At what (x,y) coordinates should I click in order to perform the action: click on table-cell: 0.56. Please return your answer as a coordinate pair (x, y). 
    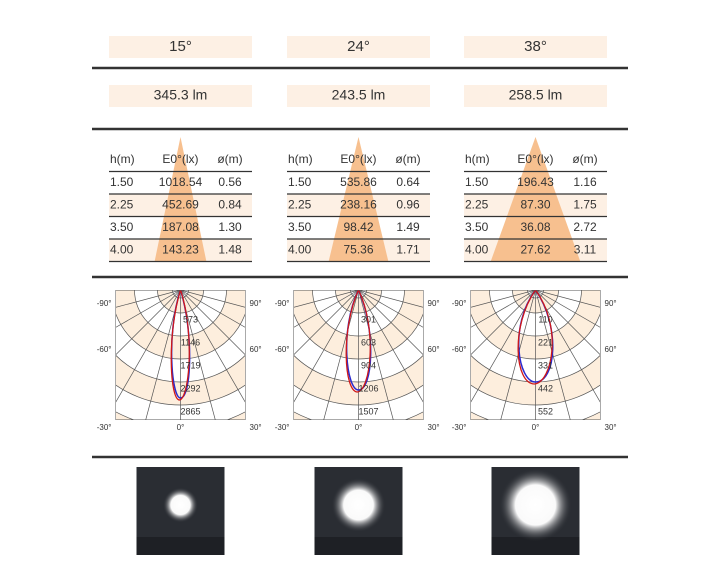
    Looking at the image, I should click on (230, 182).